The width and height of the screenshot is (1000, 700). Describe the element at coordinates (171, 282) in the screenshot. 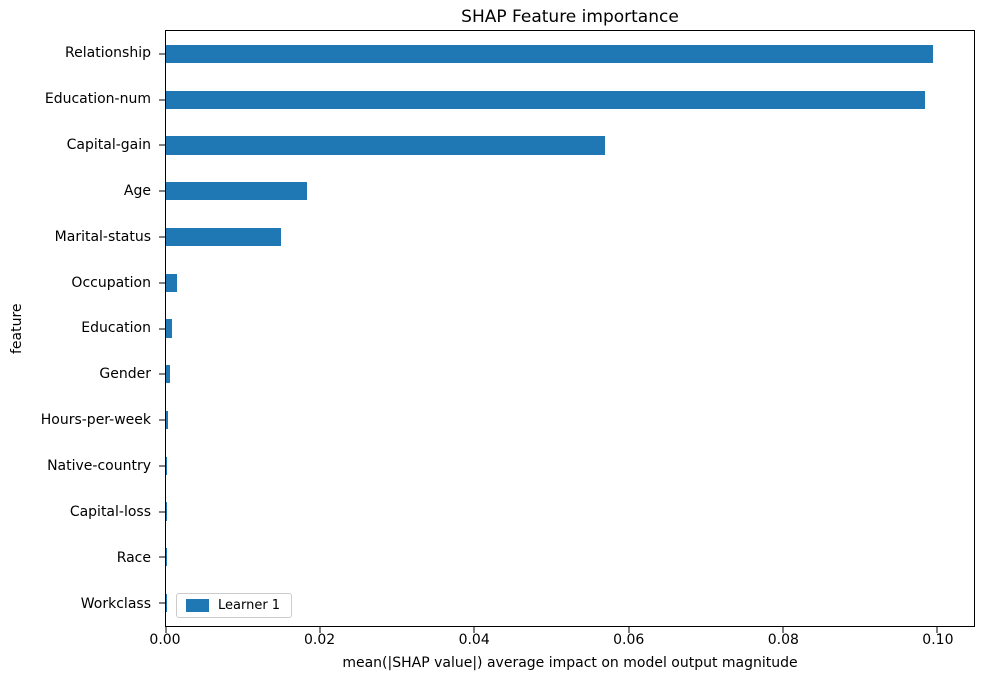

I see `bar-occupation` at that location.